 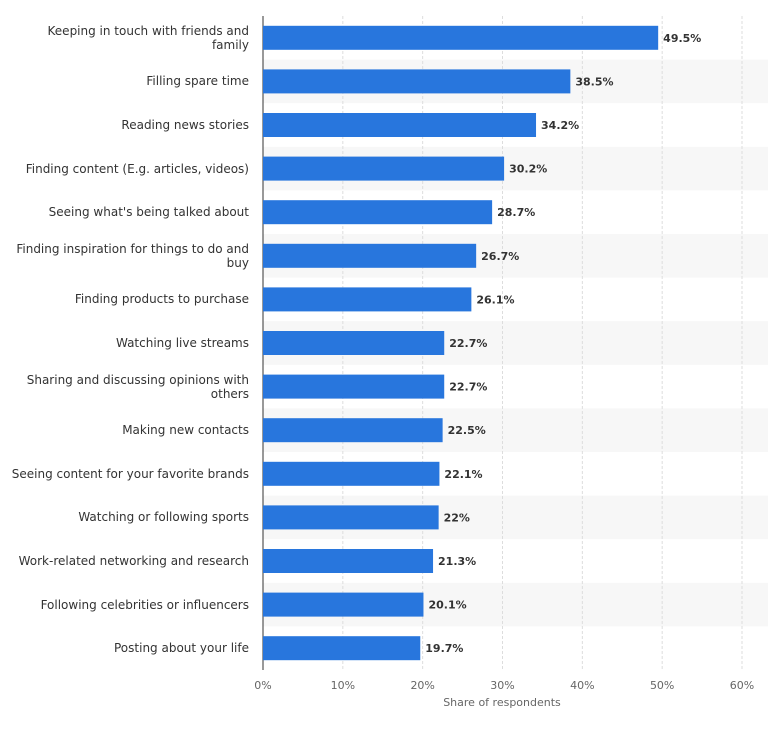 What do you see at coordinates (163, 517) in the screenshot?
I see `y-tick-label: Watching or following sports` at bounding box center [163, 517].